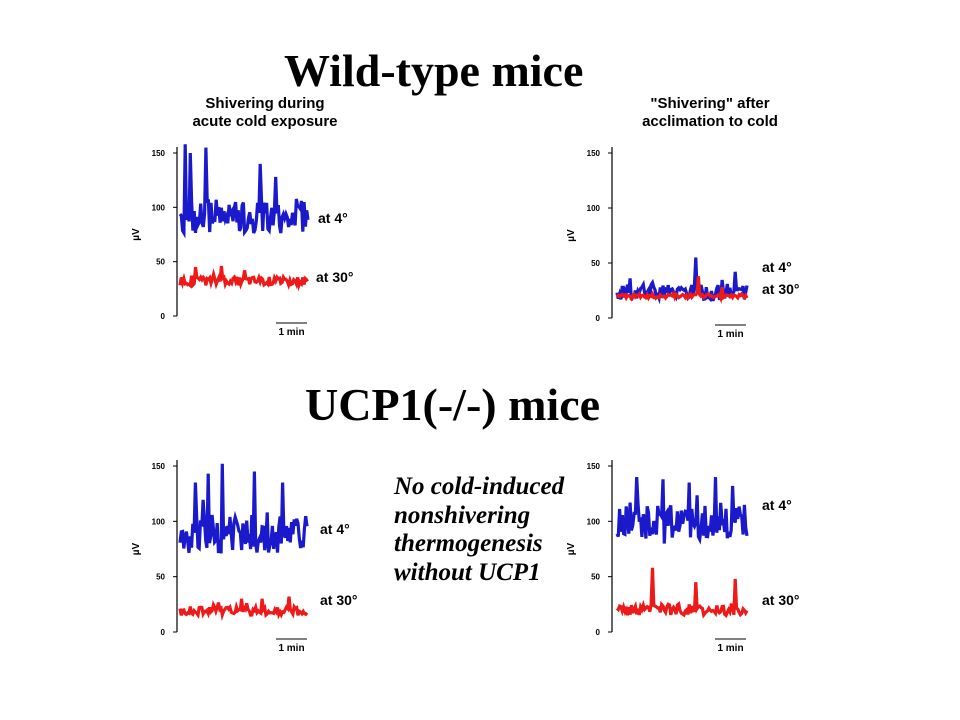 This screenshot has width=960, height=720. Describe the element at coordinates (462, 515) in the screenshot. I see `note-line: nonshivering` at that location.